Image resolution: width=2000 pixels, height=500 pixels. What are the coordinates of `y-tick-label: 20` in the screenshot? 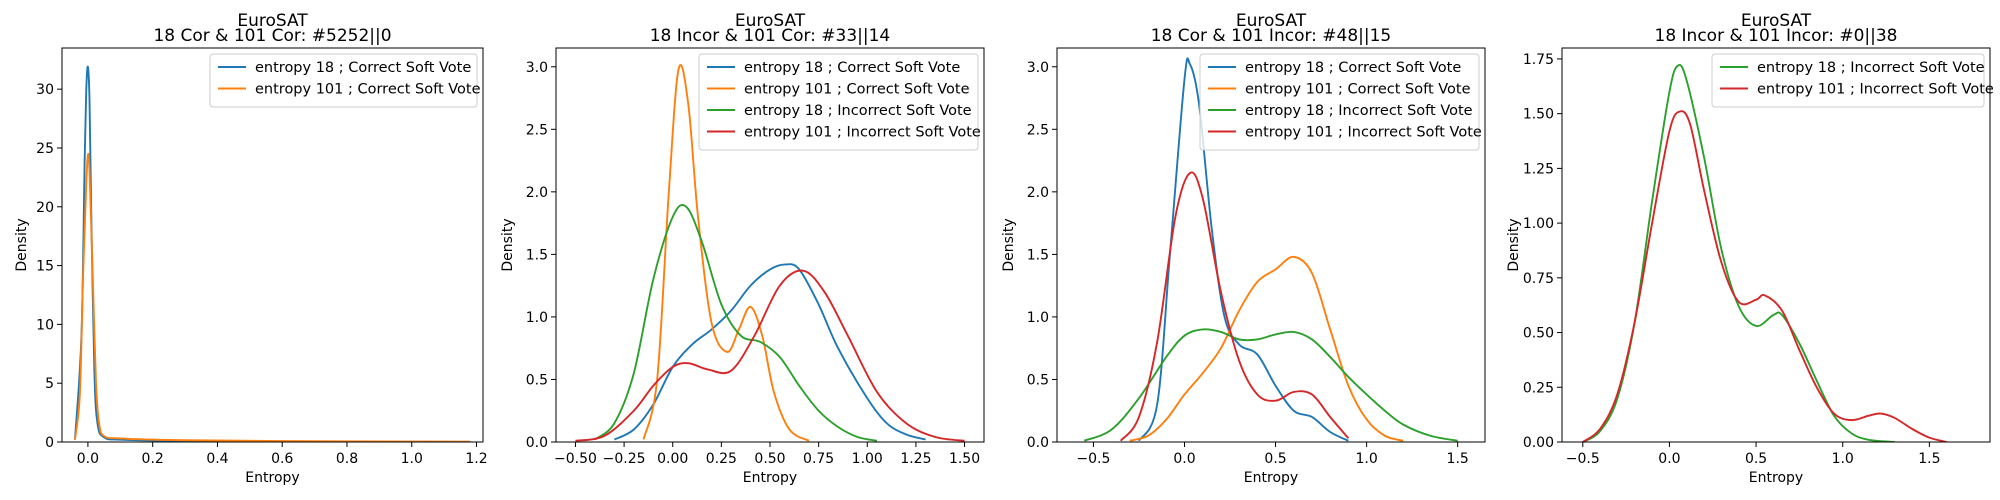 It's located at (45, 208).